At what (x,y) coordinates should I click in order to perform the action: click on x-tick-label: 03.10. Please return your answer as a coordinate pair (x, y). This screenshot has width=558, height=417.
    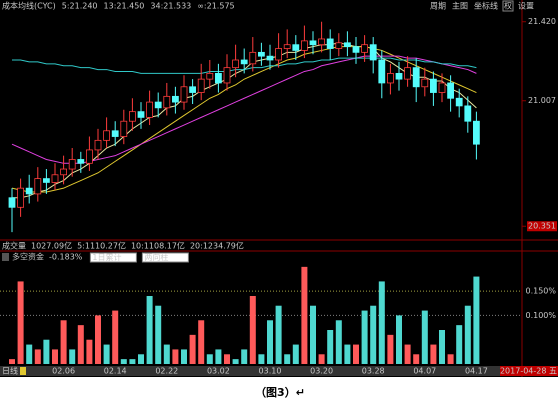
    Looking at the image, I should click on (270, 371).